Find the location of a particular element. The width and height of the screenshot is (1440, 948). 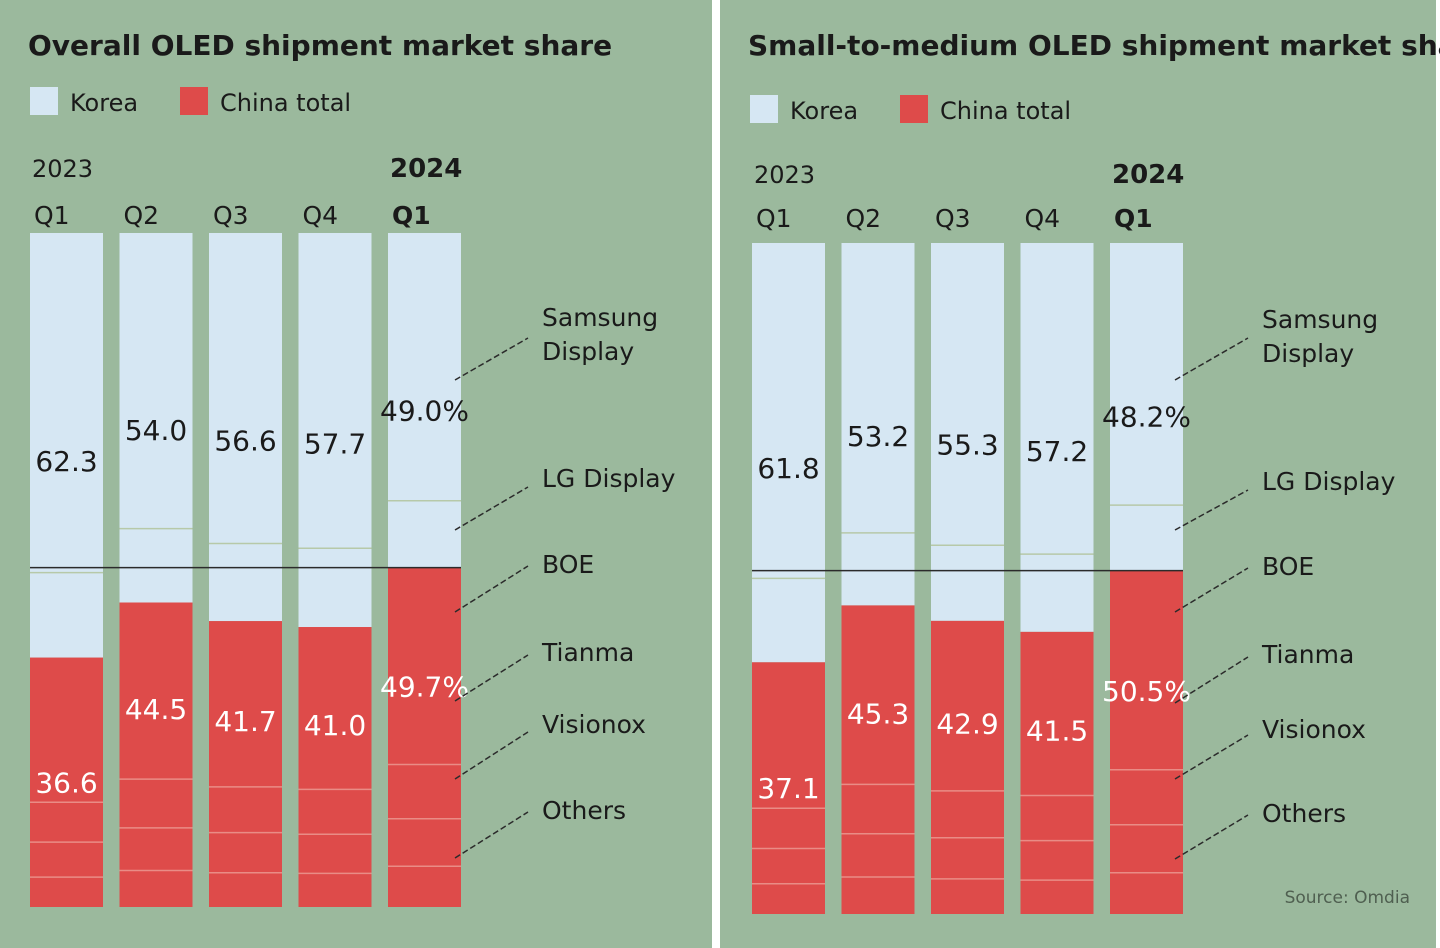

value-label-china: 41.5 is located at coordinates (1057, 731).